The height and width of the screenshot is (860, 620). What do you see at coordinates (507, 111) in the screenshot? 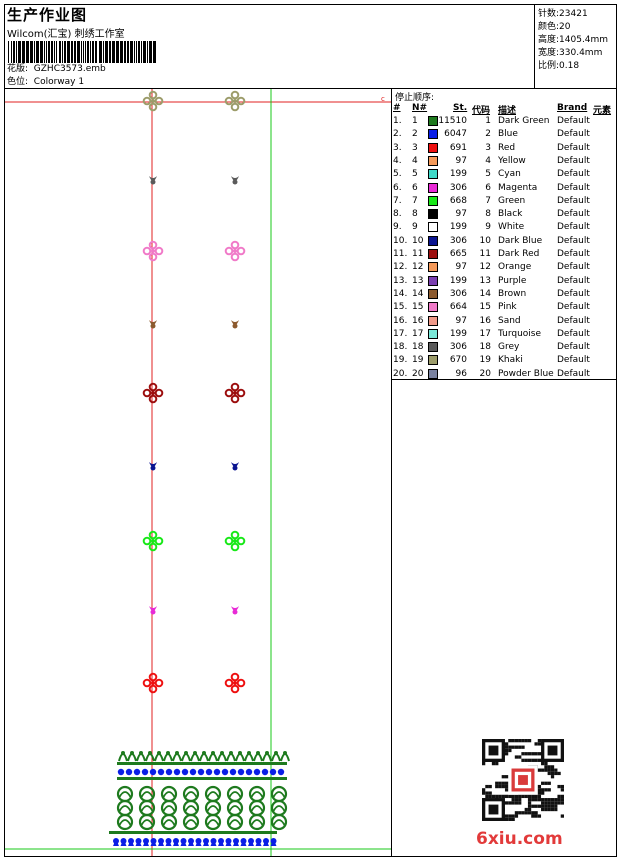
I see `col-desc: 描述` at bounding box center [507, 111].